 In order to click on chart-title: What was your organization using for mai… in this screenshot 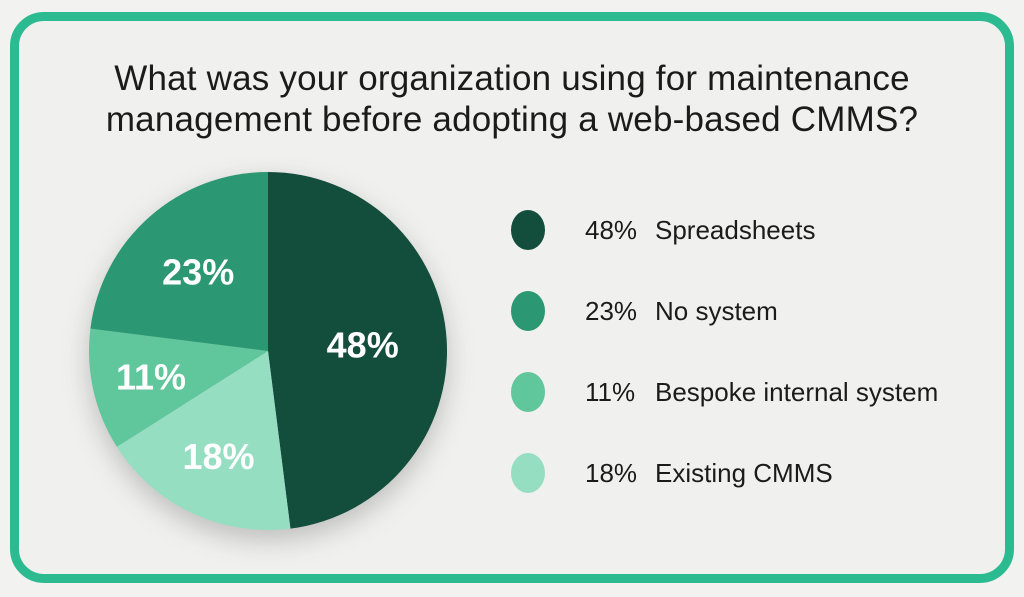, I will do `click(512, 99)`.